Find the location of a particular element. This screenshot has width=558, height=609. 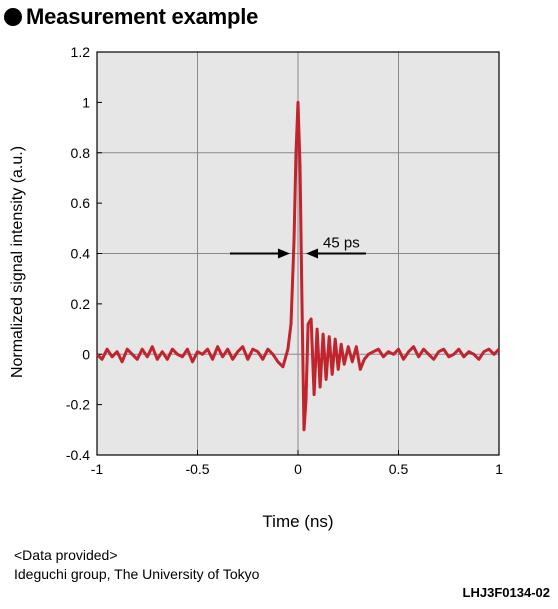

x-axis-label: Time (ns) is located at coordinates (297, 521).